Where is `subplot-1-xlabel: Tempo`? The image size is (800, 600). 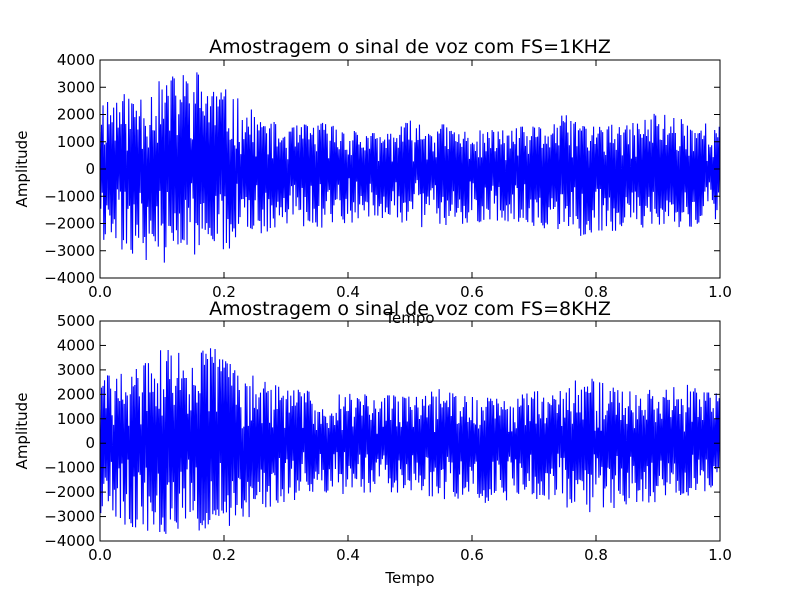 subplot-1-xlabel: Tempo is located at coordinates (409, 318).